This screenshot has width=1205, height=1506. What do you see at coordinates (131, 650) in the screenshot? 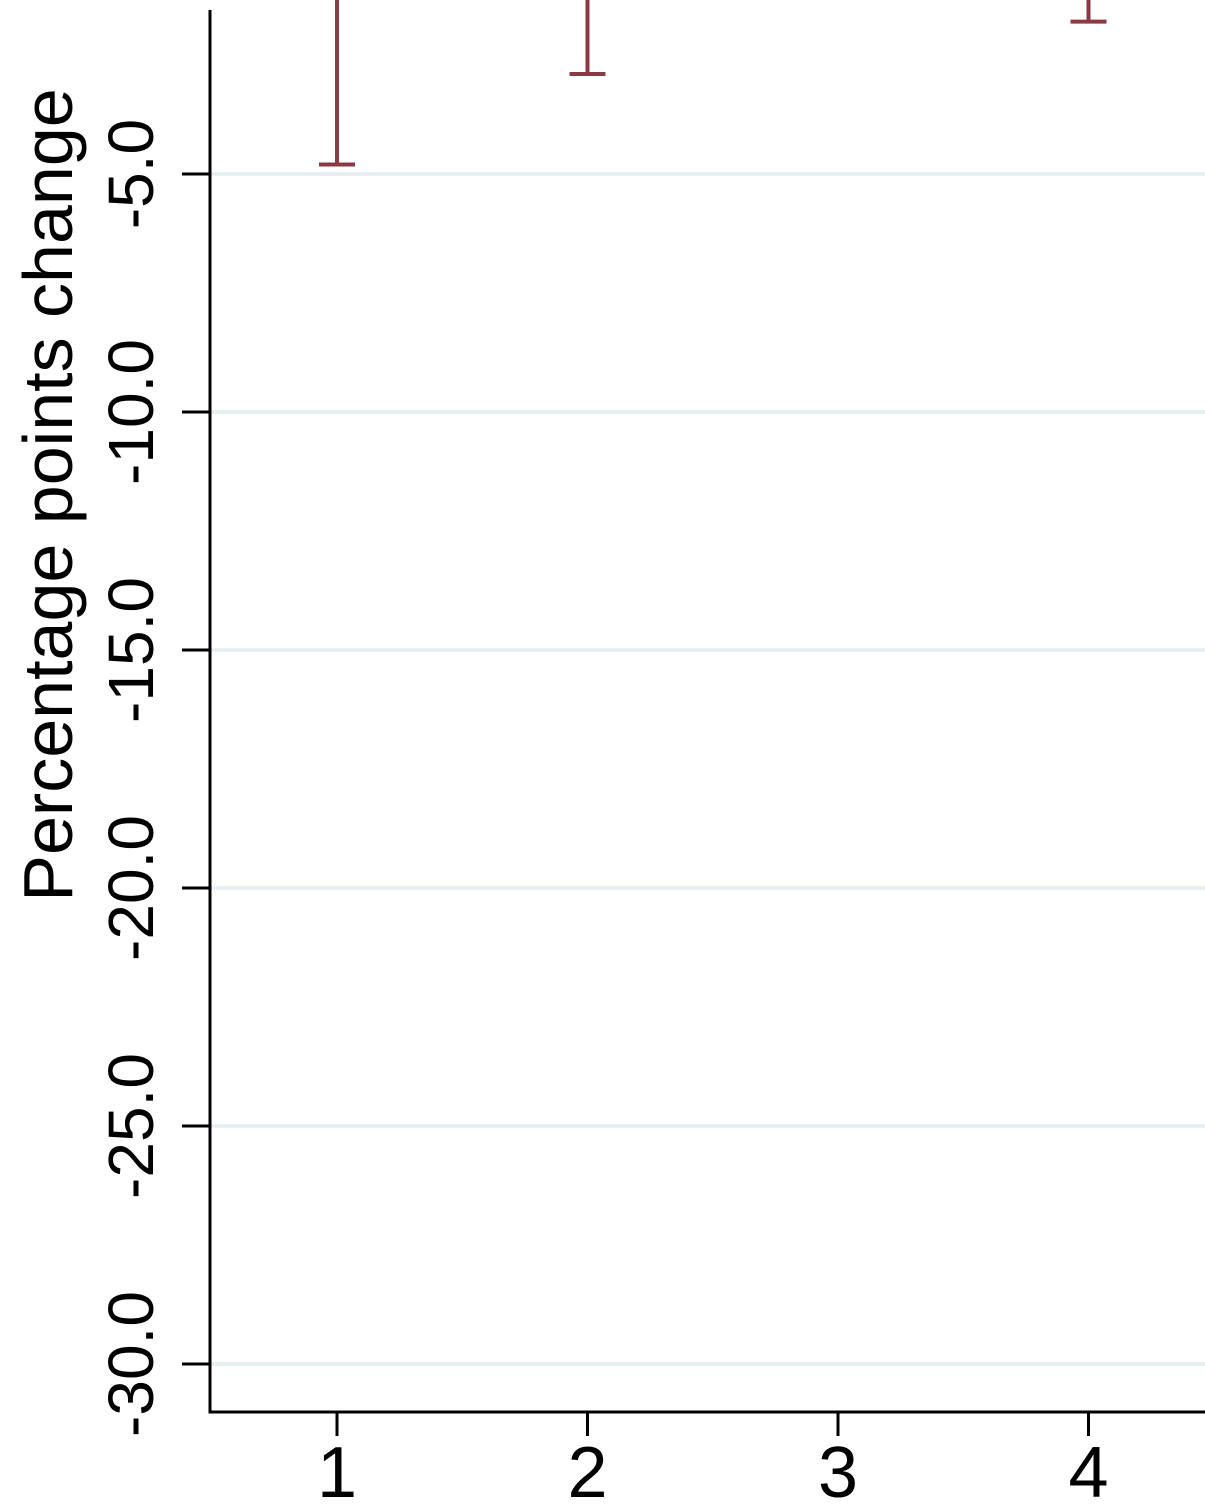
I see `y-tick-label: -15.0` at bounding box center [131, 650].